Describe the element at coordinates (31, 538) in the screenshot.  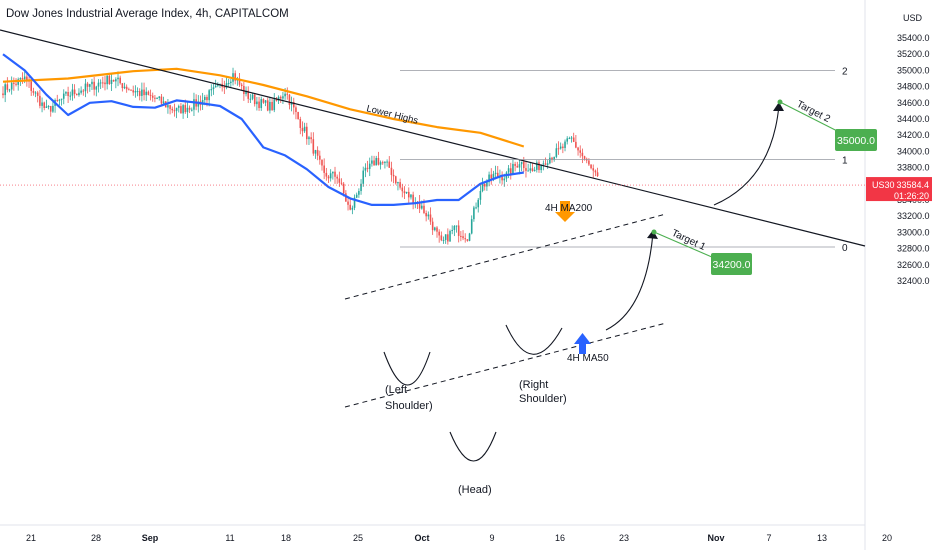
I see `x-tick-label: 21` at that location.